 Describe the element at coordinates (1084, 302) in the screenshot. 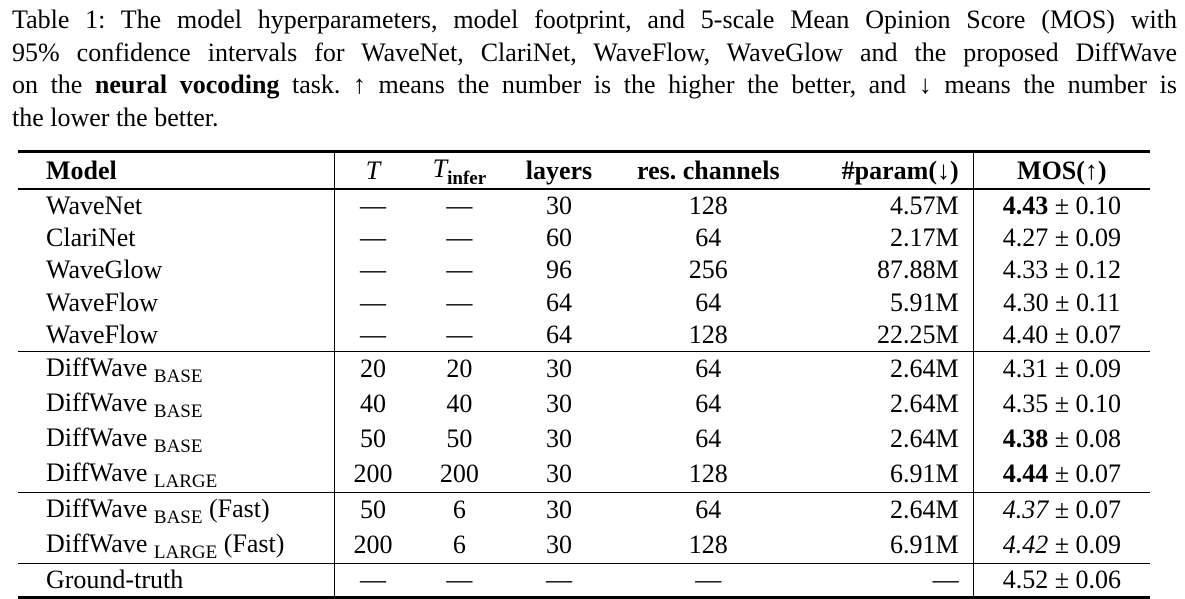

I see `mos-ci: ± 0.11` at that location.